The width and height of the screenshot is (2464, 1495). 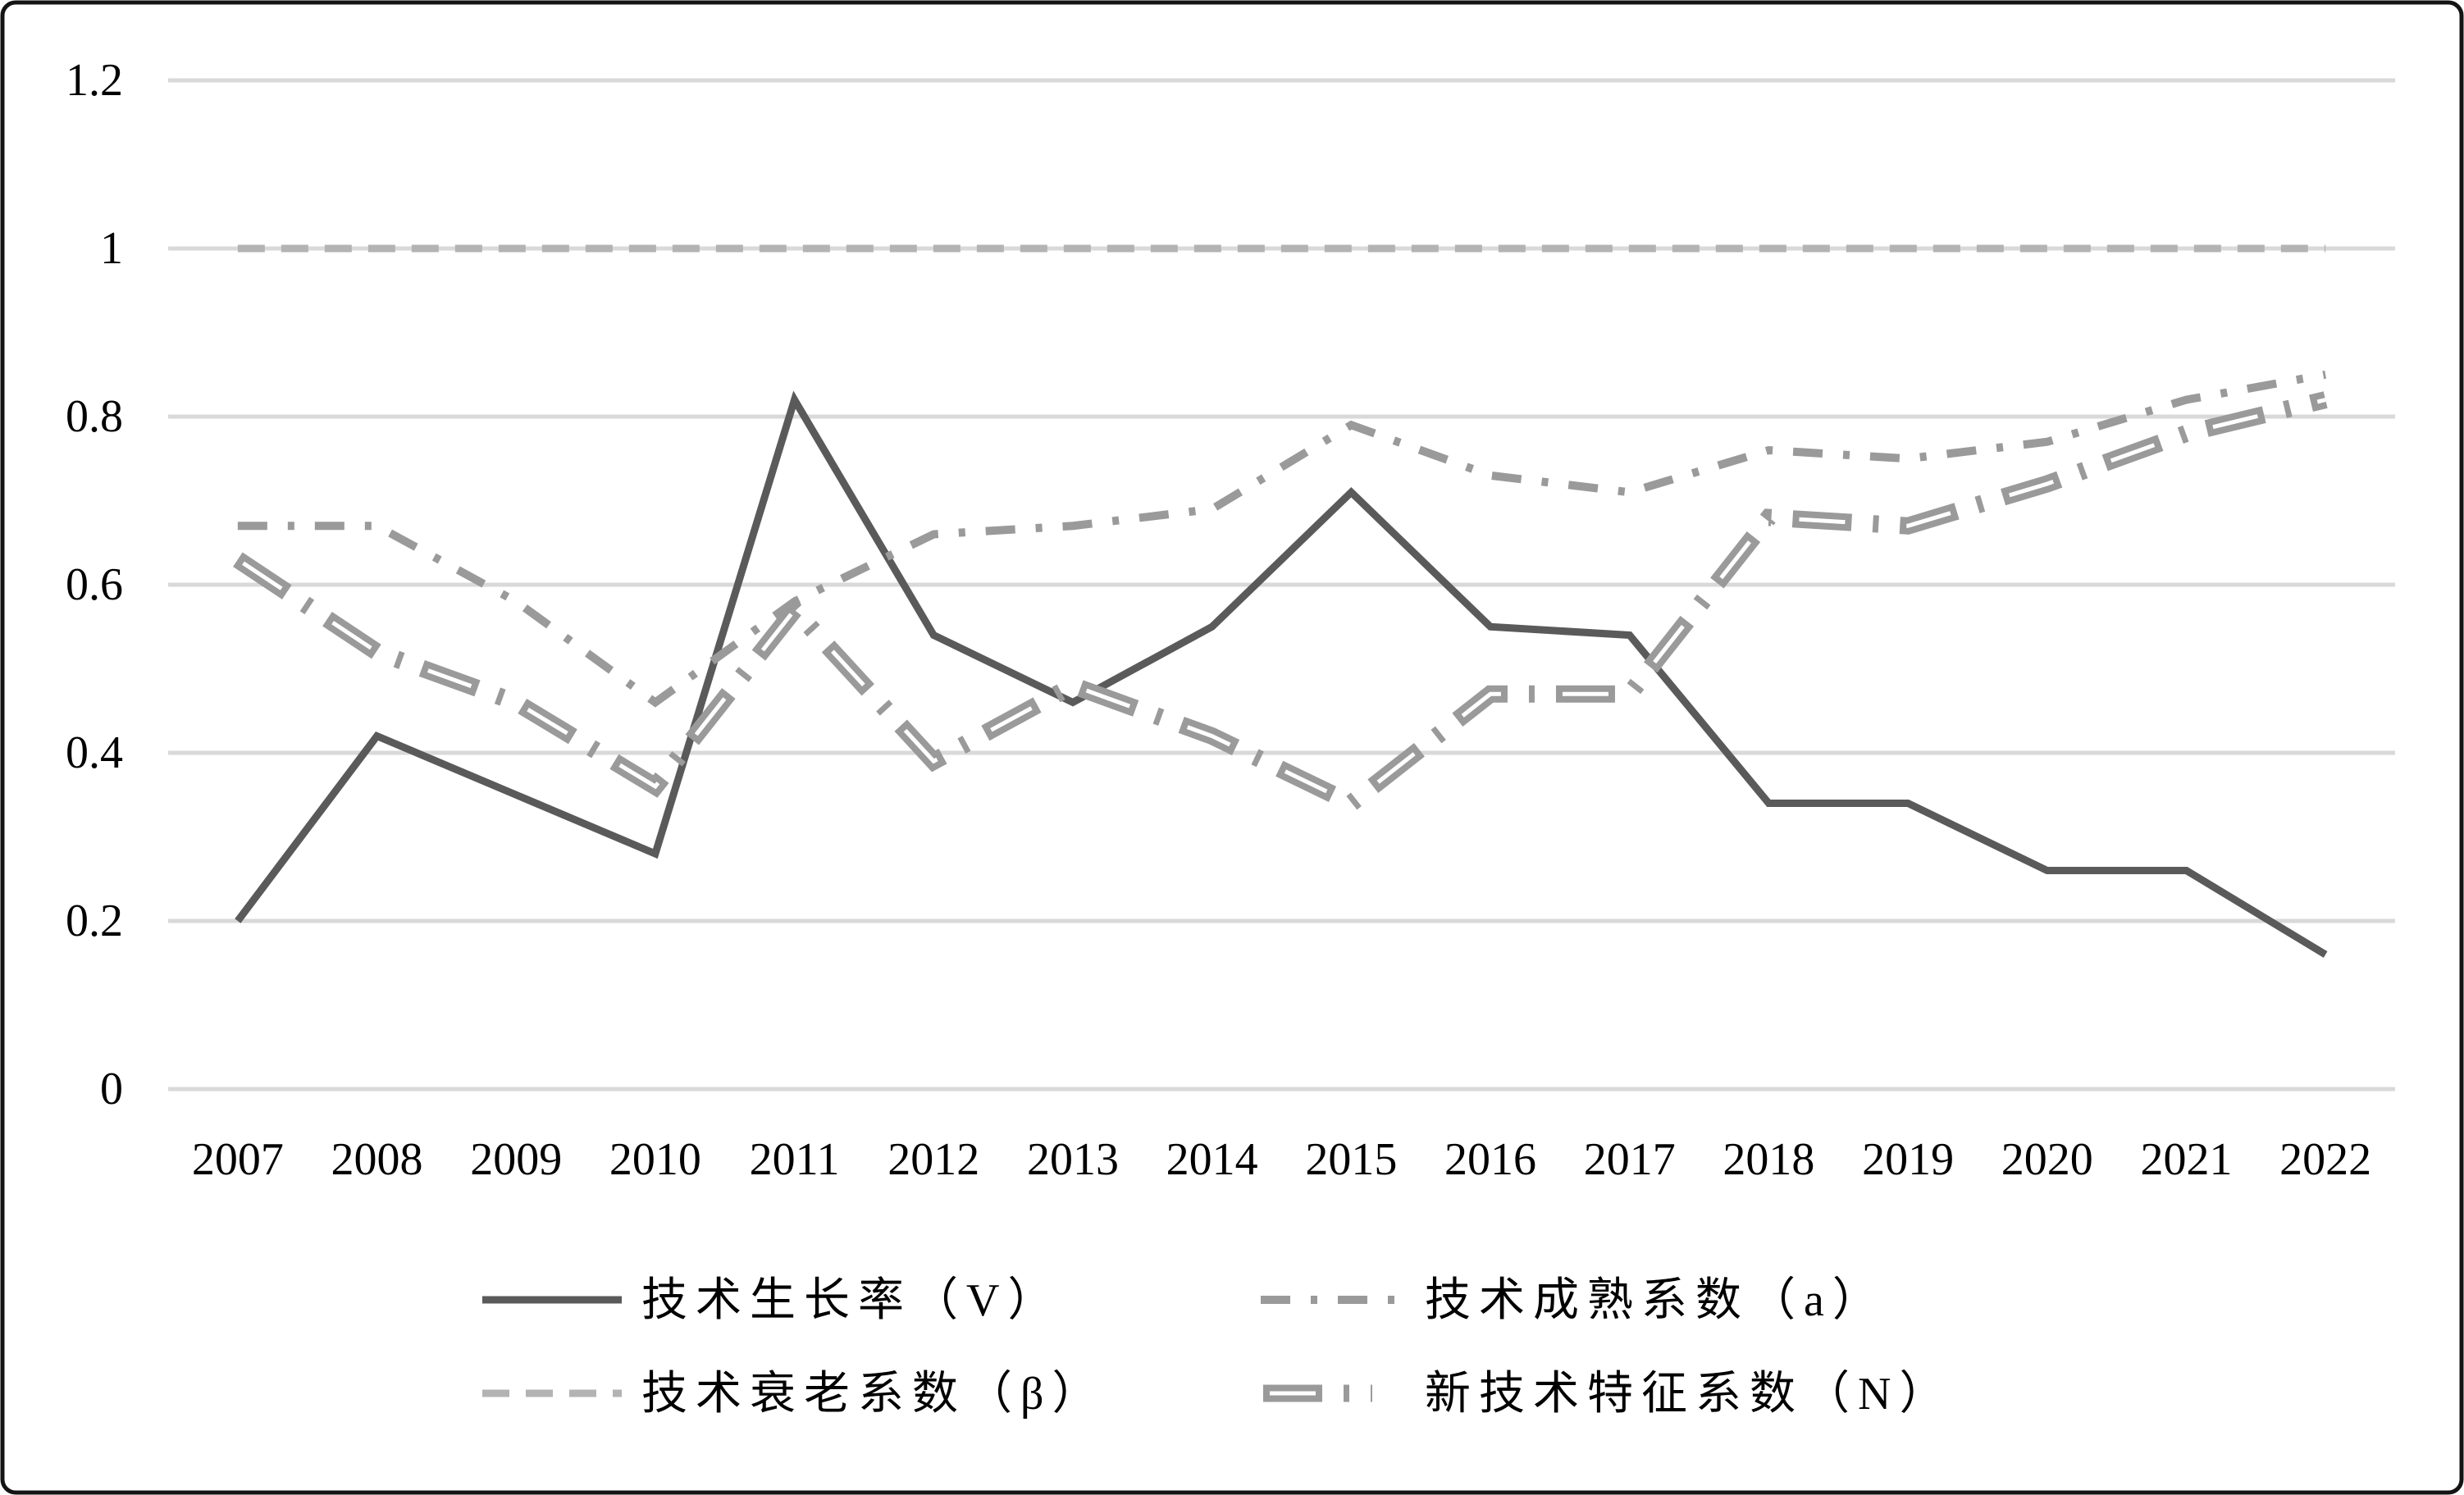 I want to click on x-tick-label-2009: 2009, so click(x=516, y=1159).